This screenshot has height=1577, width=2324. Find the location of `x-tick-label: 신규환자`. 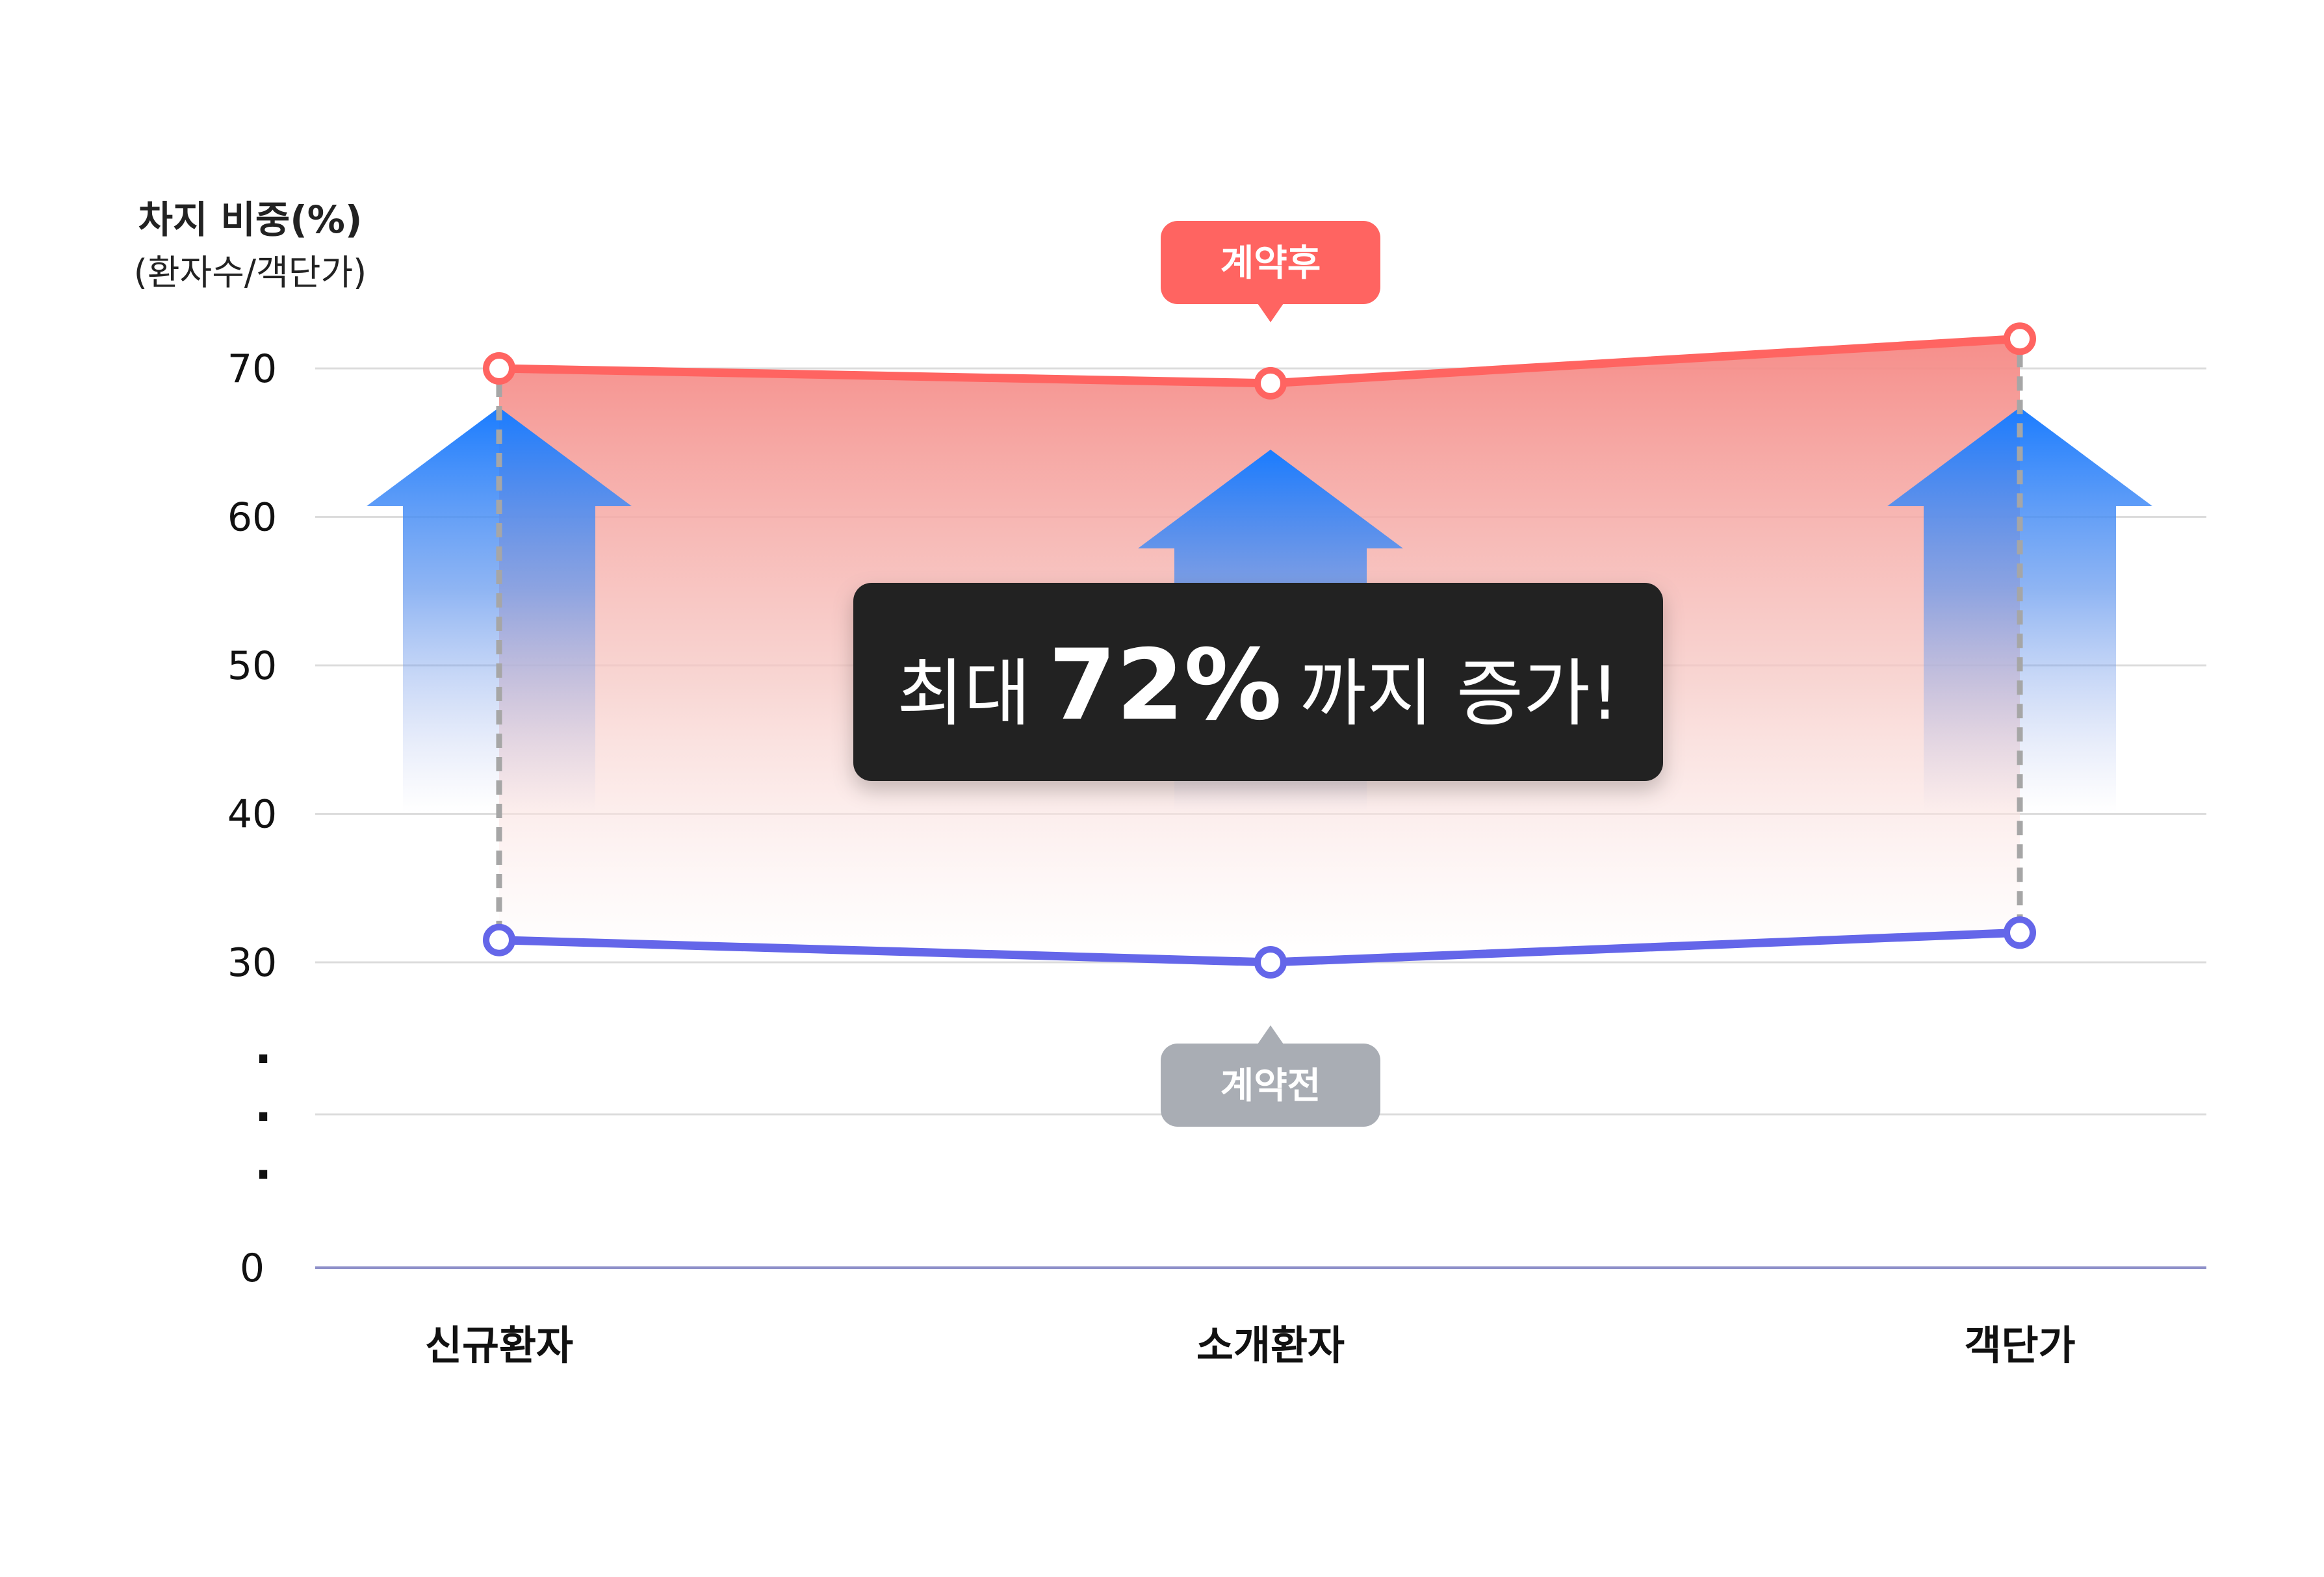

x-tick-label: 신규환자 is located at coordinates (499, 1345).